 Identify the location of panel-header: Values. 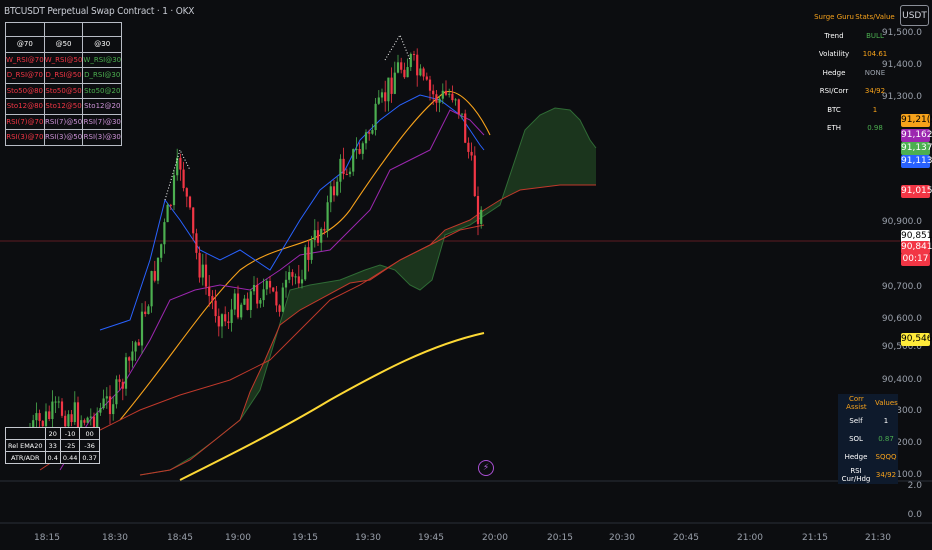
(886, 403).